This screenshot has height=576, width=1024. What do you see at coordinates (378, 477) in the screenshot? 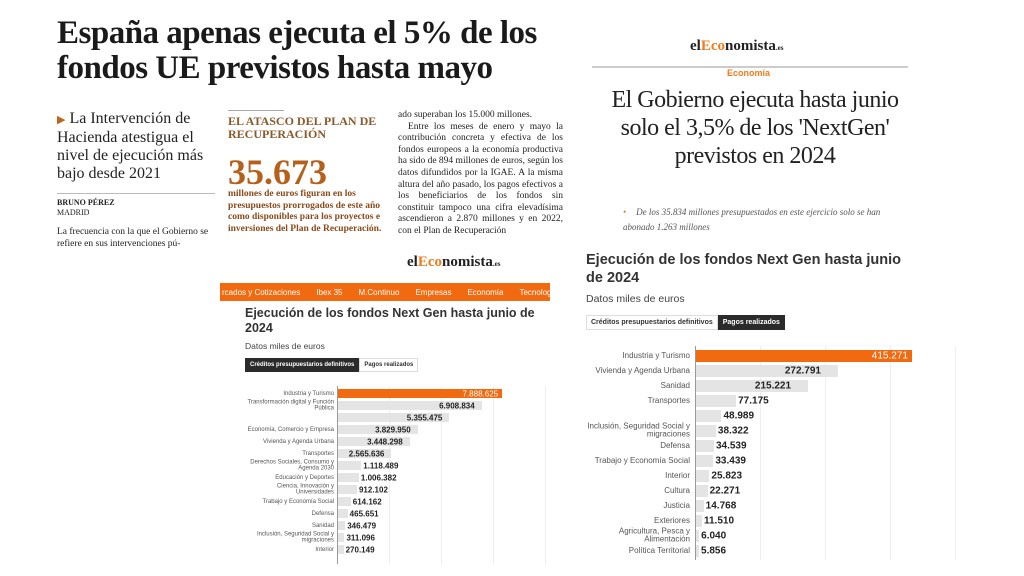
I see `data-label: 1.006.382` at bounding box center [378, 477].